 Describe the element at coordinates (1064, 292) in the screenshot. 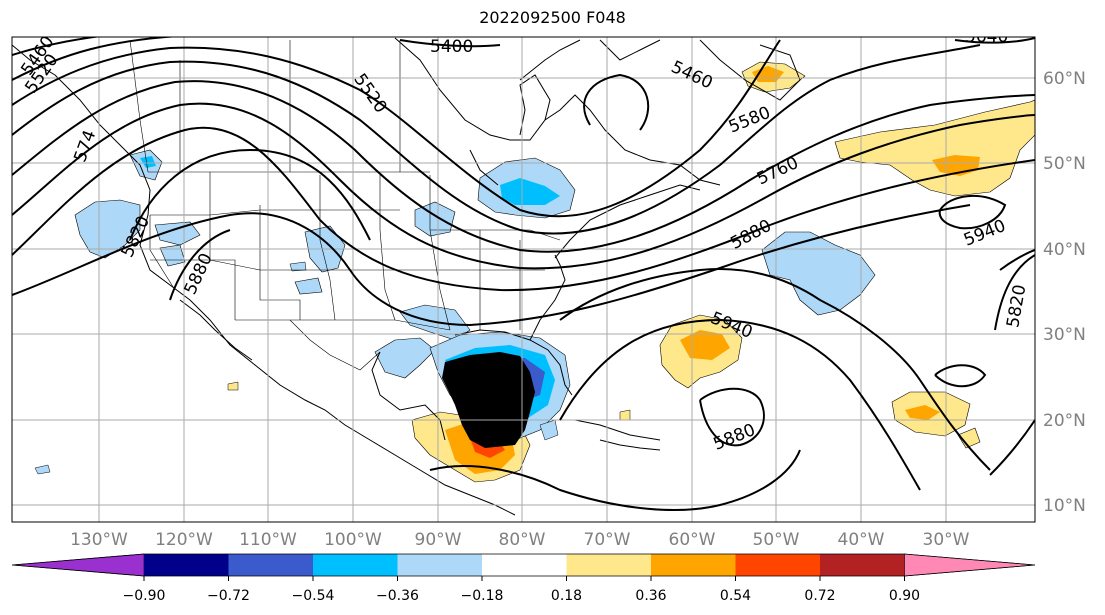

I see `latitude-labels: 60°N 50°N 40°N 30°N 20°N 10°N` at that location.